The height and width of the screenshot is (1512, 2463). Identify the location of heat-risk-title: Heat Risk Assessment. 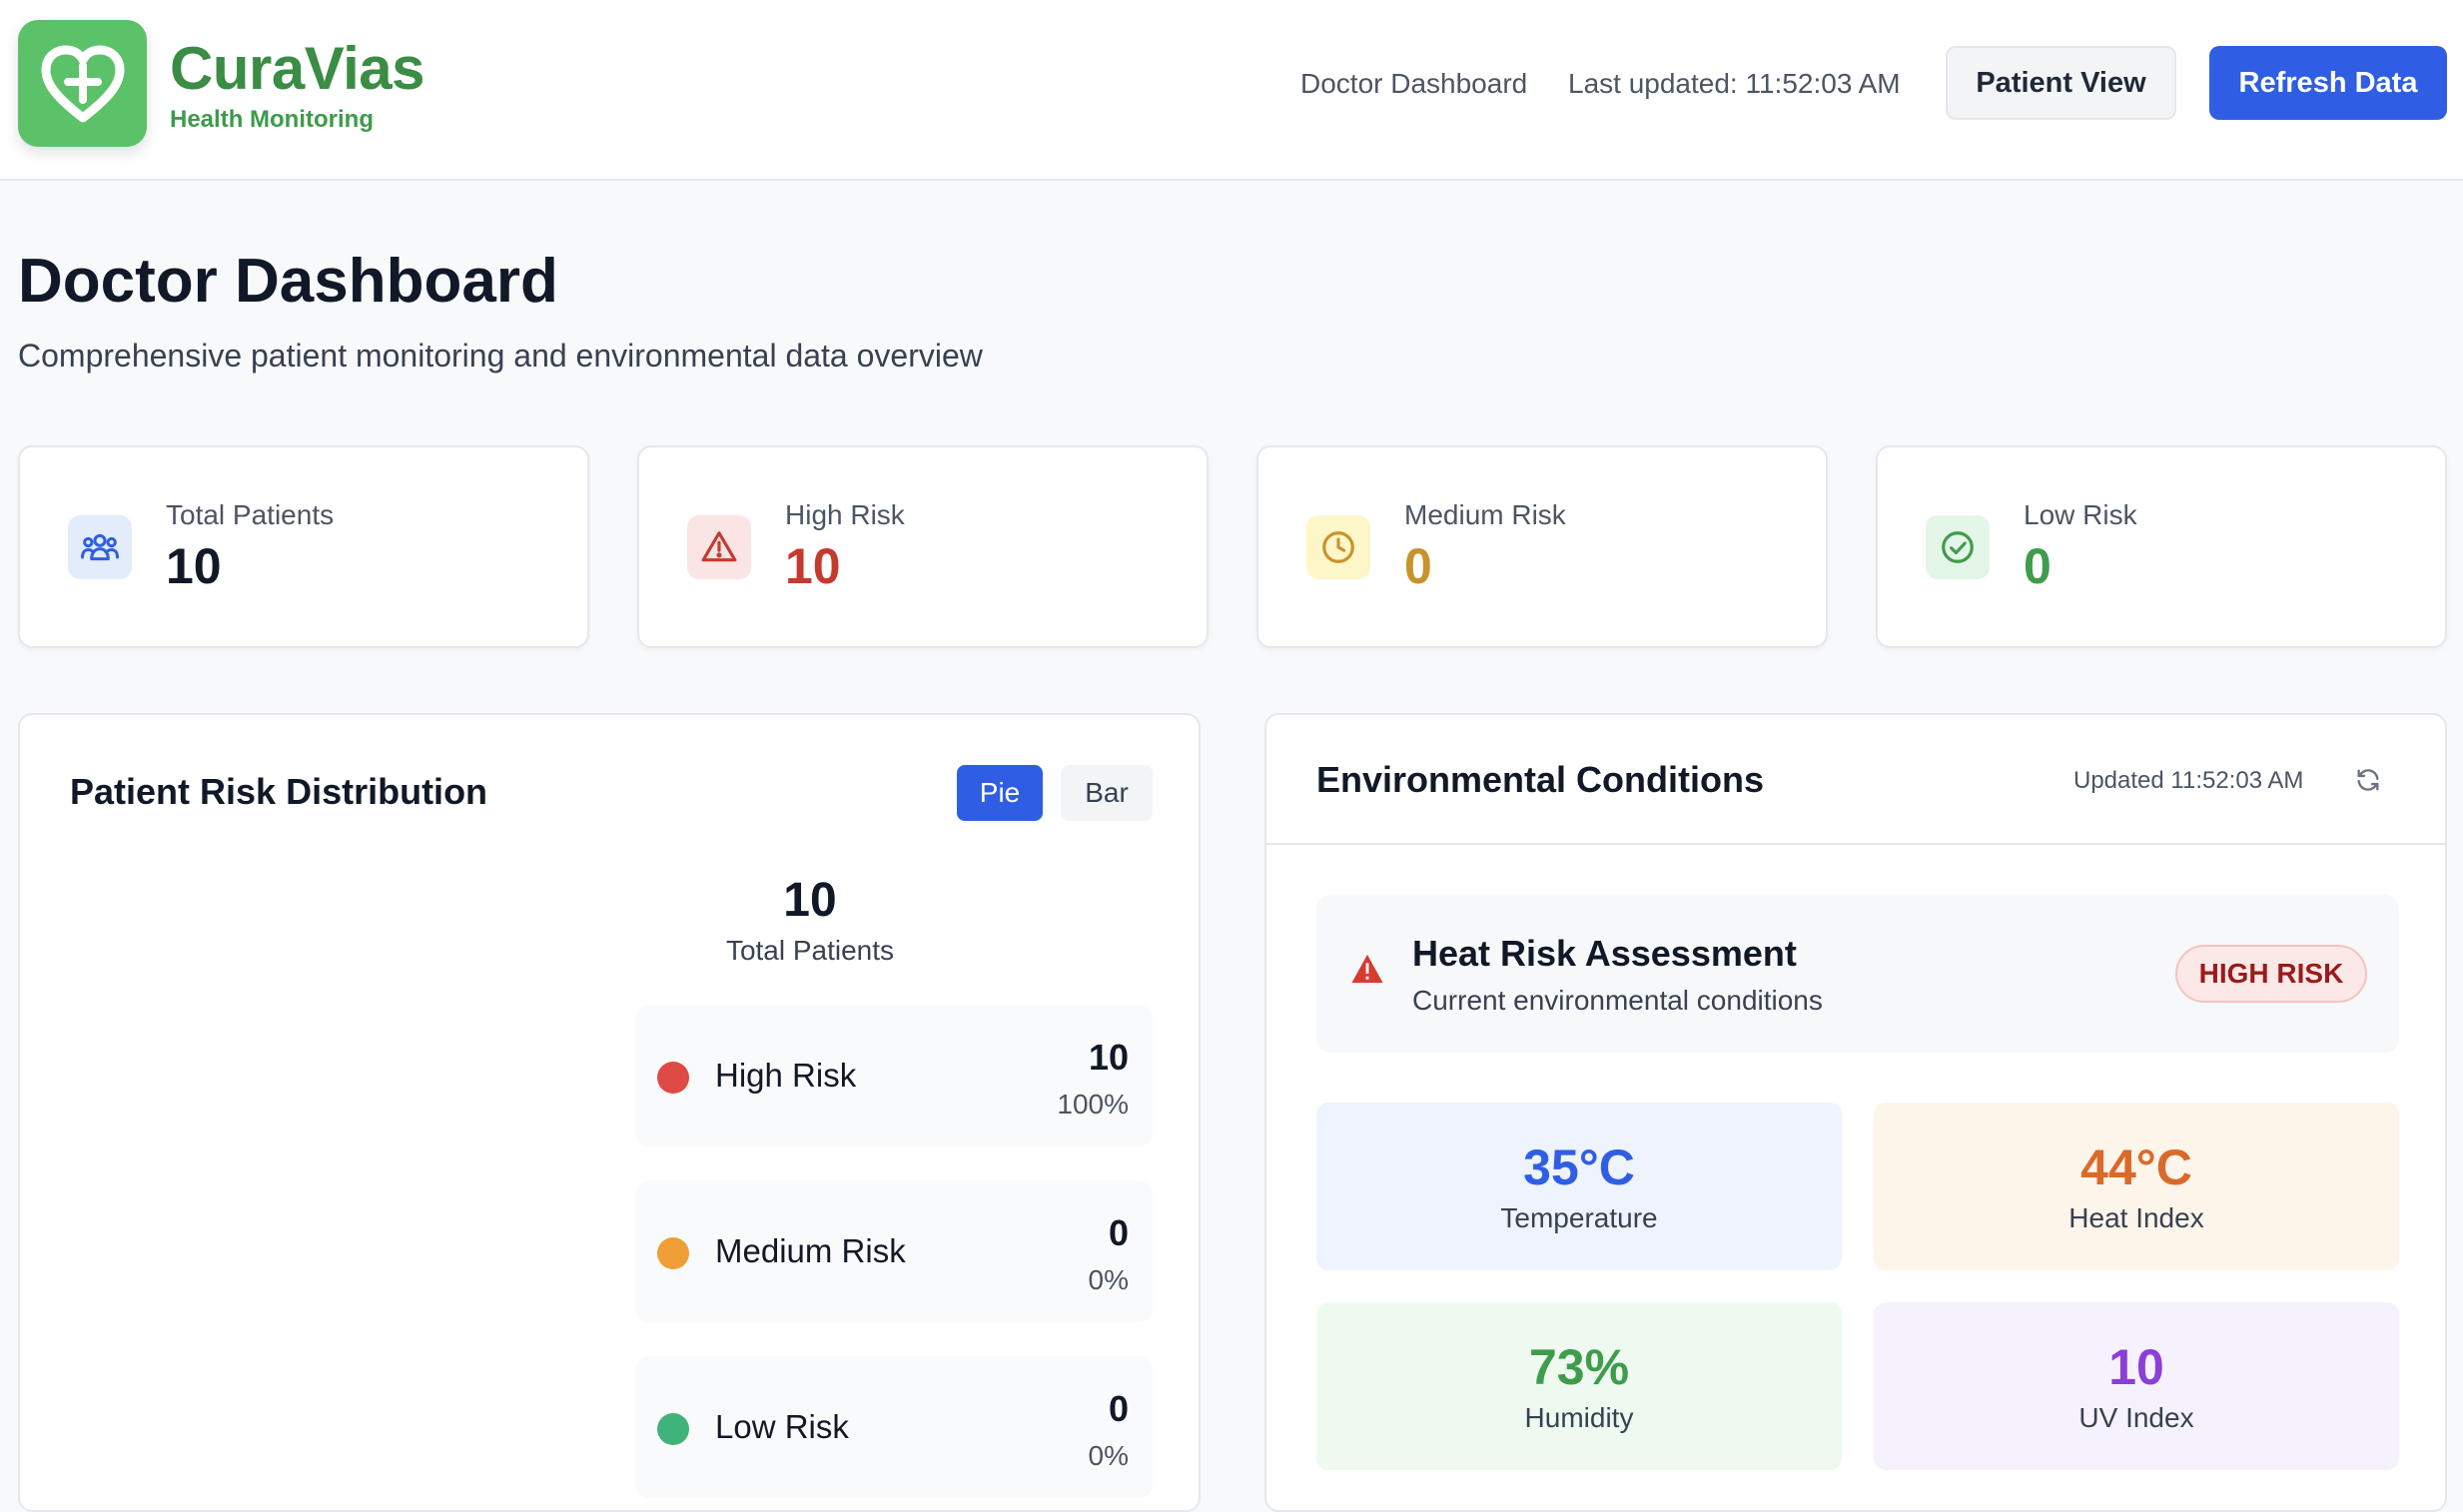
(1604, 953).